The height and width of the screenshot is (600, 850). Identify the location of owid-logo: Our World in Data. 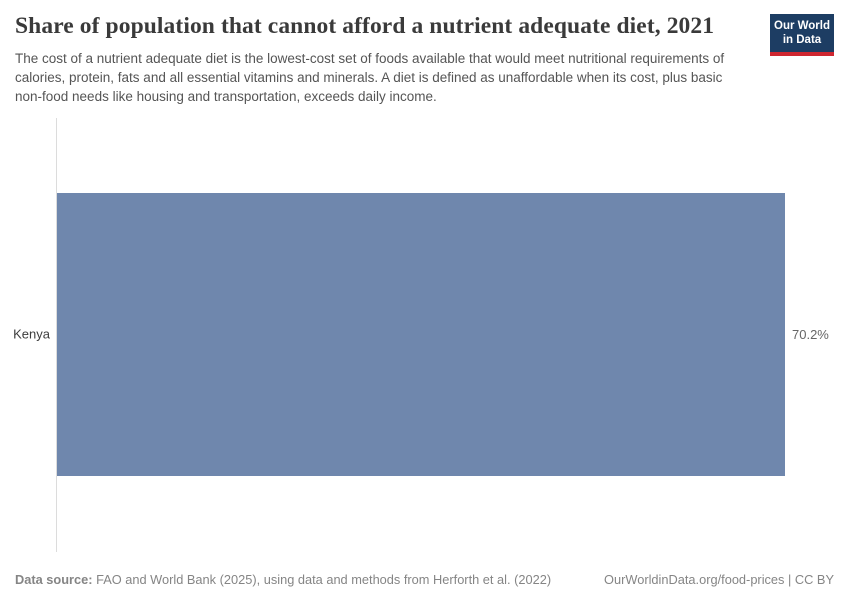
(802, 35).